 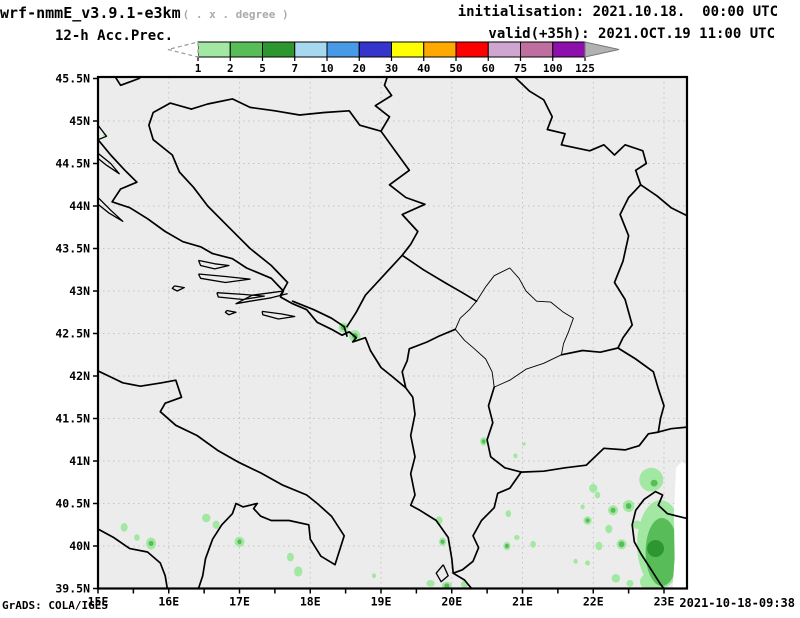 I want to click on legend-value-label: 10, so click(x=326, y=68).